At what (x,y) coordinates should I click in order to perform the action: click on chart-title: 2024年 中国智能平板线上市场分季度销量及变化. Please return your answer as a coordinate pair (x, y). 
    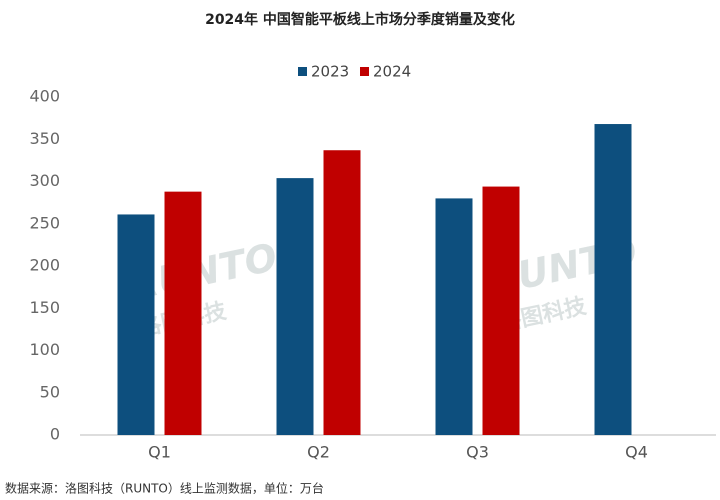
    Looking at the image, I should click on (360, 19).